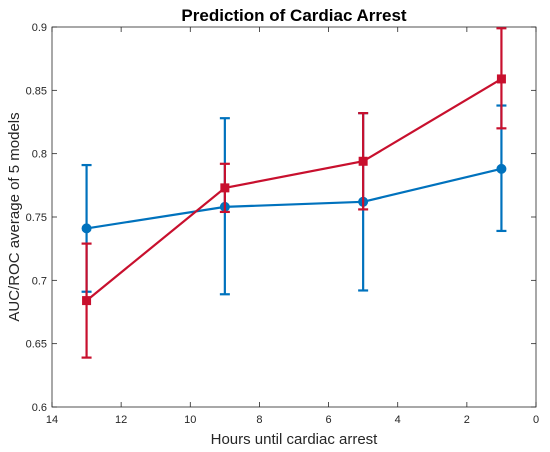 This screenshot has height=452, width=550. I want to click on x-tick-label: 12, so click(121, 420).